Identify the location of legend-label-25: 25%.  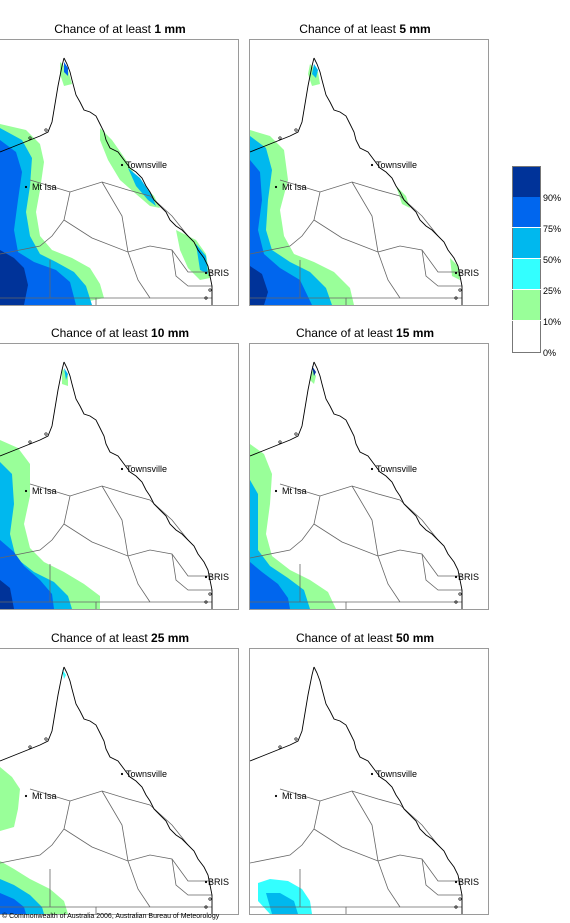
(552, 291).